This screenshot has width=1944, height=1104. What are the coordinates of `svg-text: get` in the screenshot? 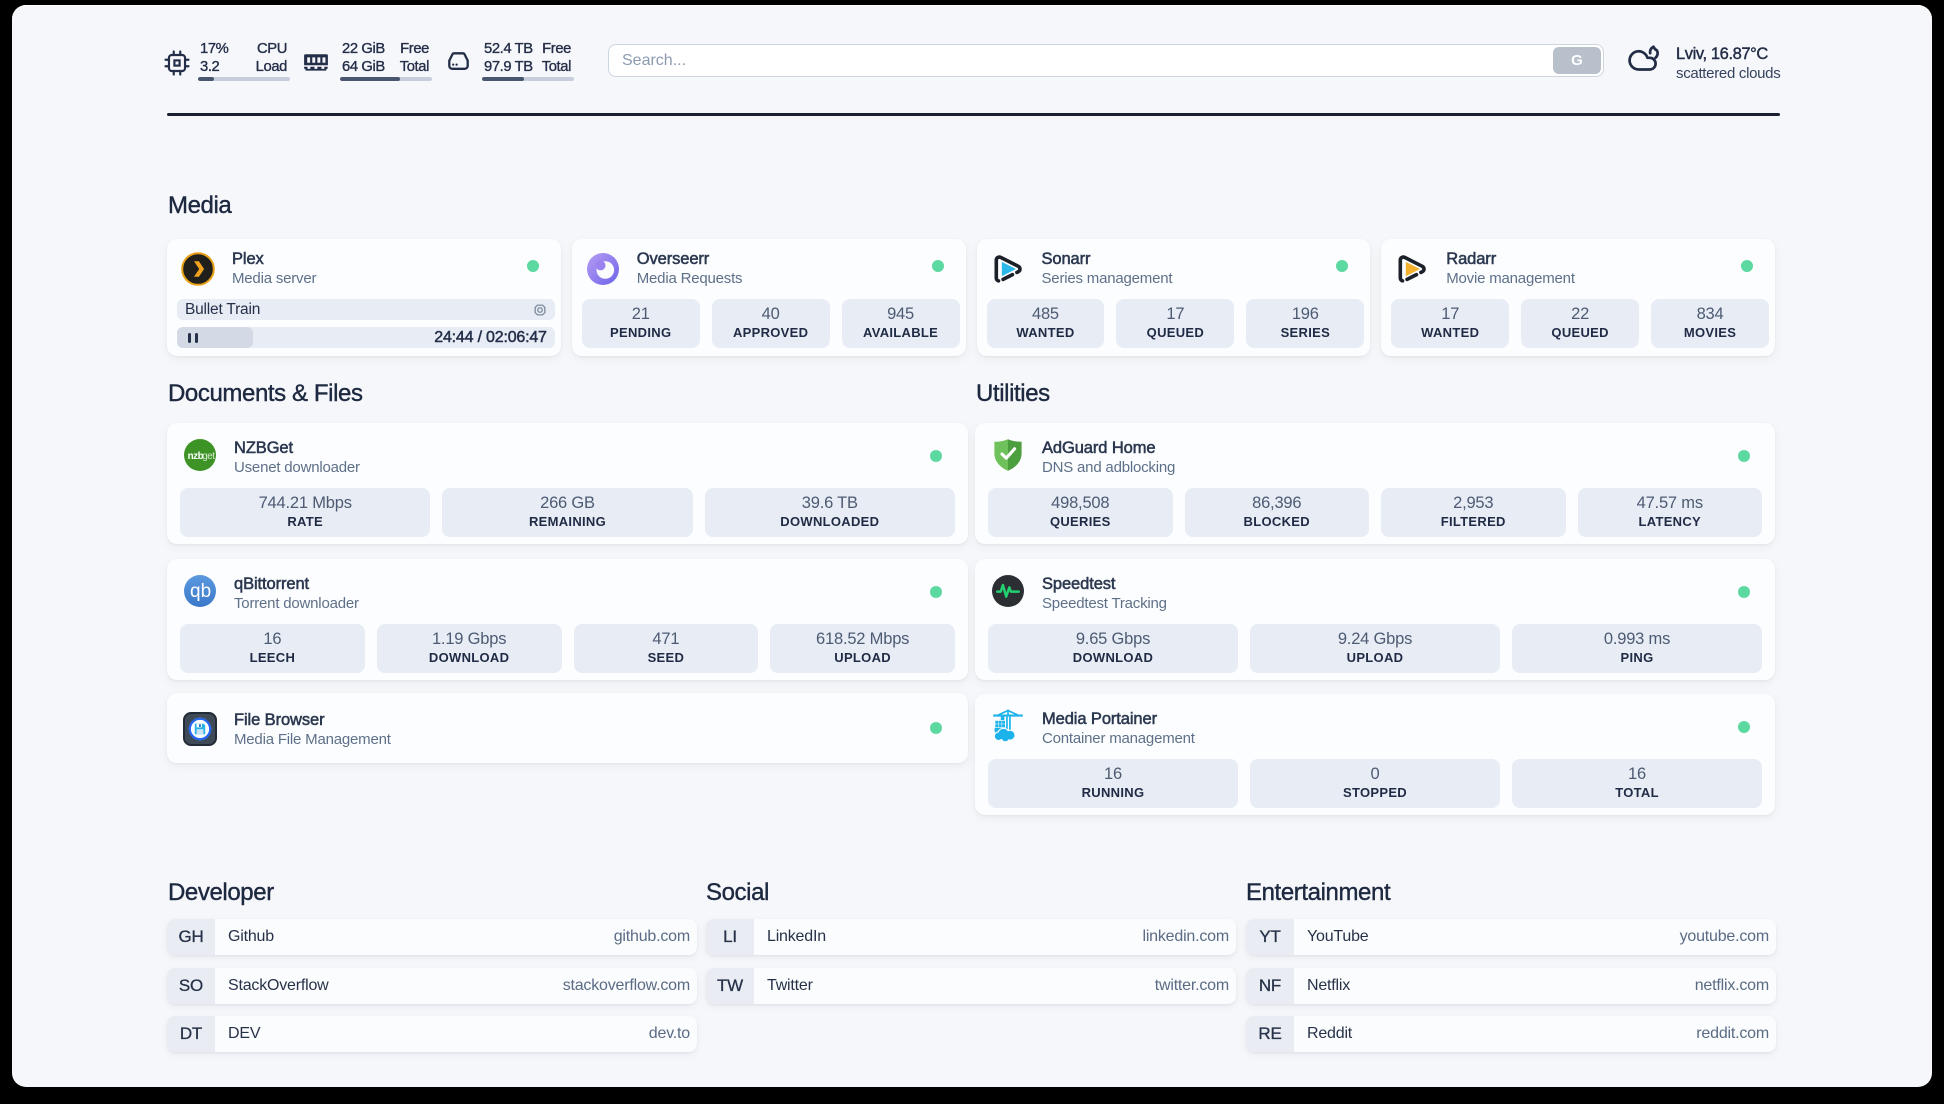 It's located at (208, 455).